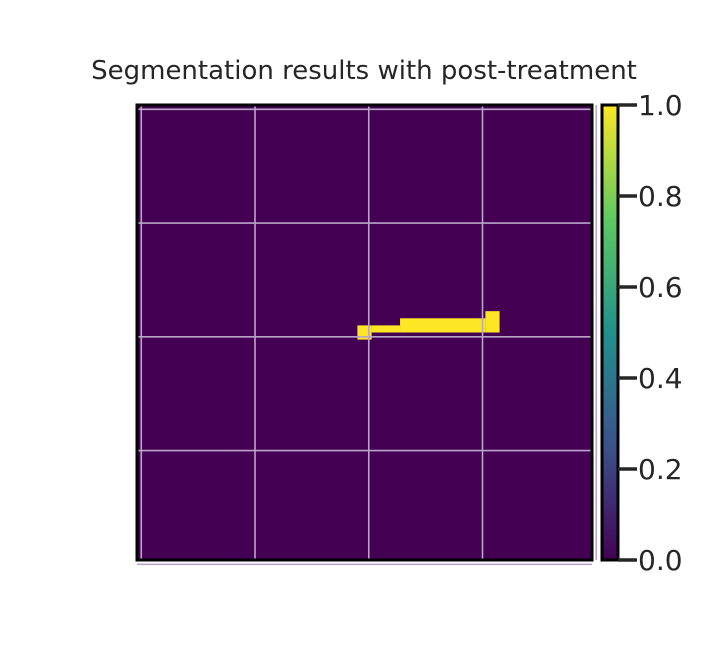  I want to click on colorbar-tick-label-0: 0.0, so click(660, 560).